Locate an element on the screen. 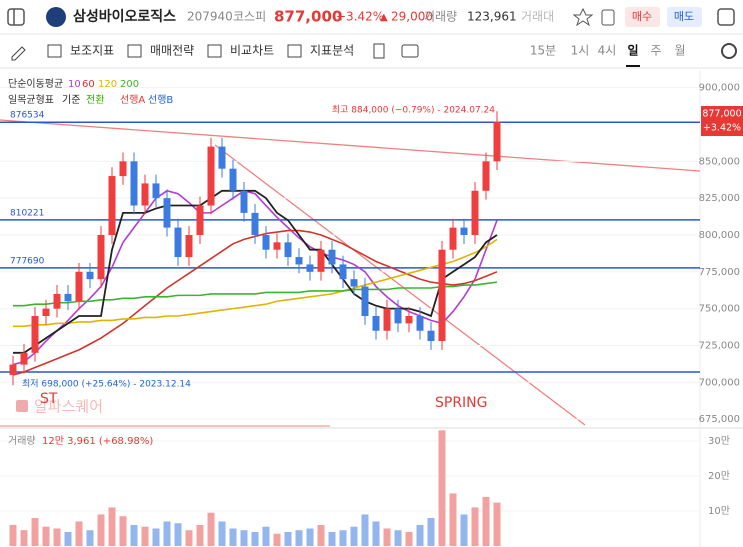 The image size is (743, 547). y-tick-label: 800,000 is located at coordinates (719, 235).